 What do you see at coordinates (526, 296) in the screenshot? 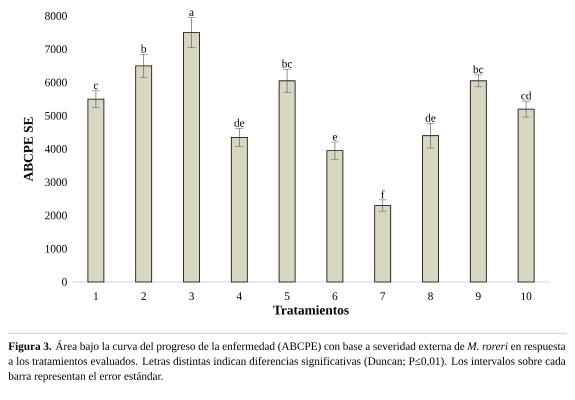
I see `x-tick-label: 10` at bounding box center [526, 296].